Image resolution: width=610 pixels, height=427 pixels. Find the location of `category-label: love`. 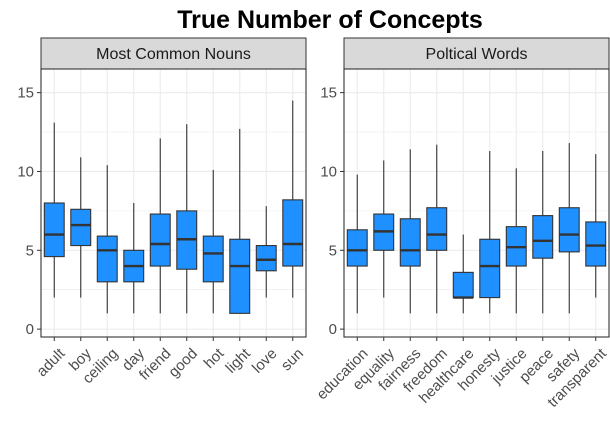

category-label: love is located at coordinates (264, 360).